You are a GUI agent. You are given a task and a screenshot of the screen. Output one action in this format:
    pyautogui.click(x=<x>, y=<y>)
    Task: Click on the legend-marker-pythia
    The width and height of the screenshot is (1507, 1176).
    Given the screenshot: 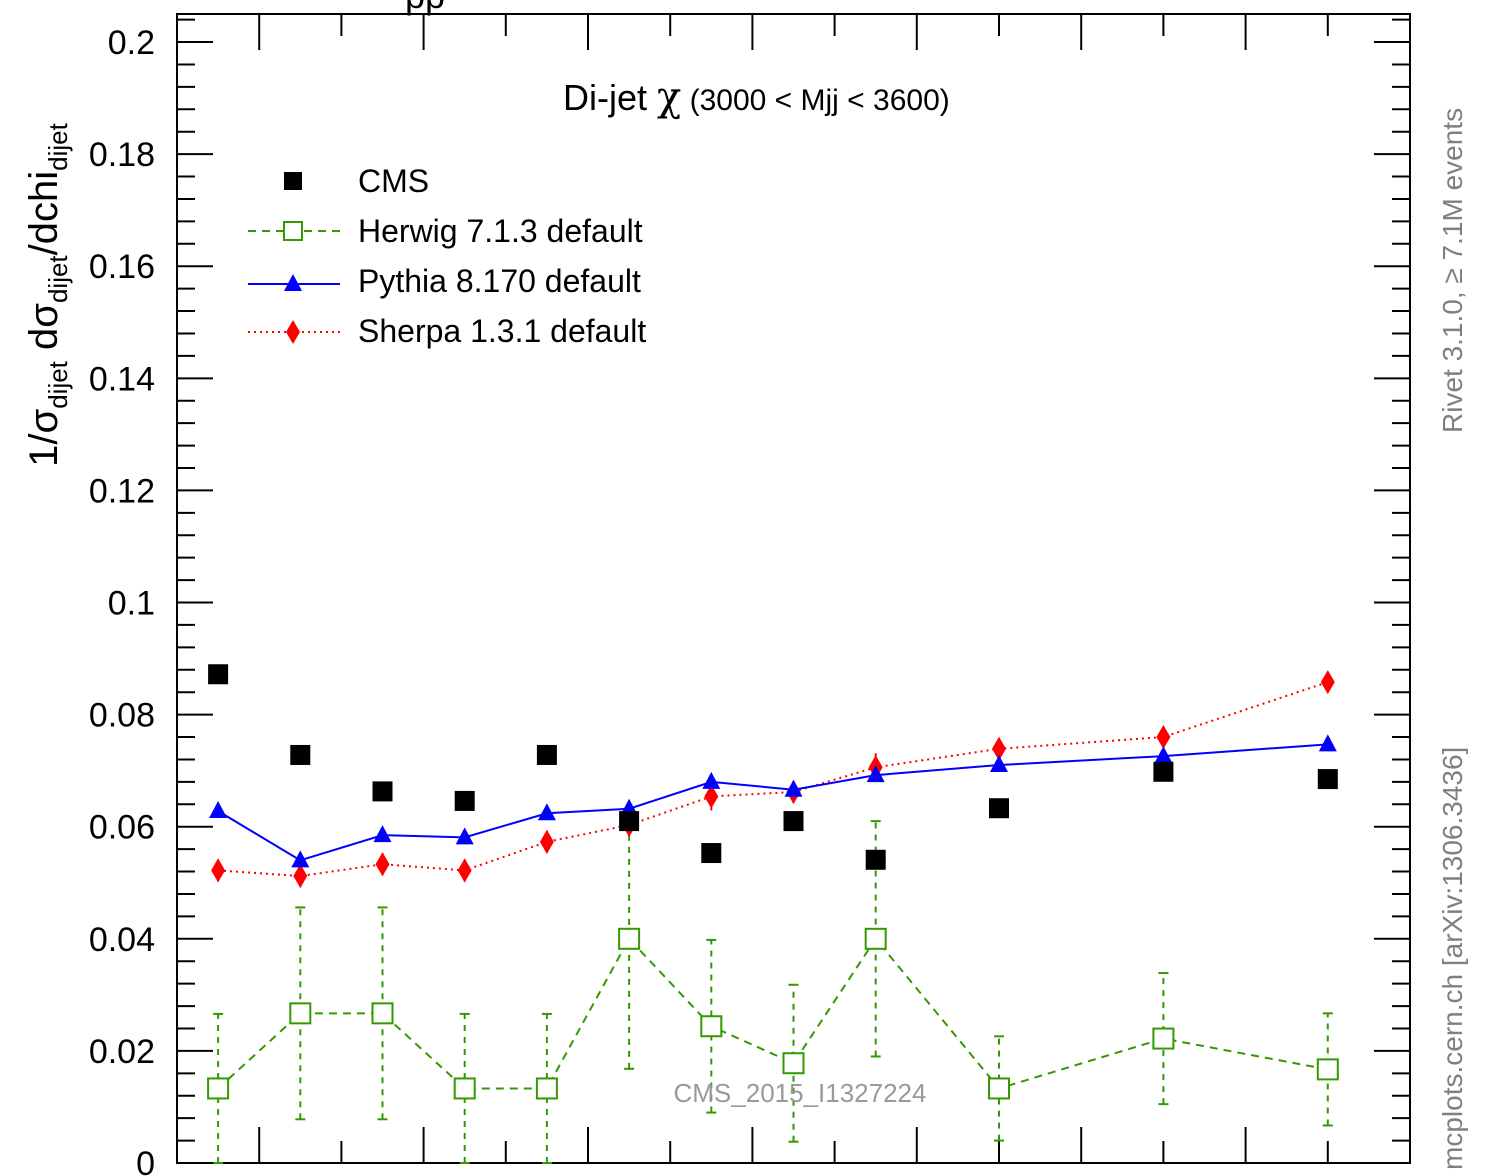 What is the action you would take?
    pyautogui.click(x=293, y=282)
    